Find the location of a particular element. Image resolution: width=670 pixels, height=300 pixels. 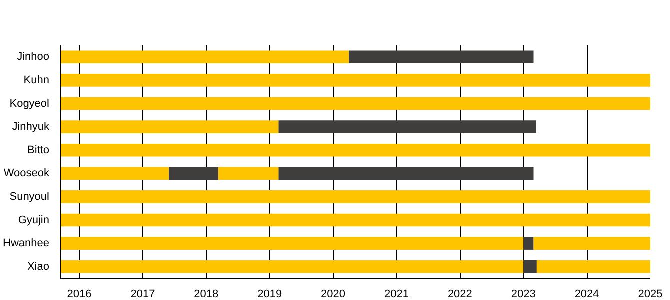

x-tick-label: 2017 is located at coordinates (143, 294).